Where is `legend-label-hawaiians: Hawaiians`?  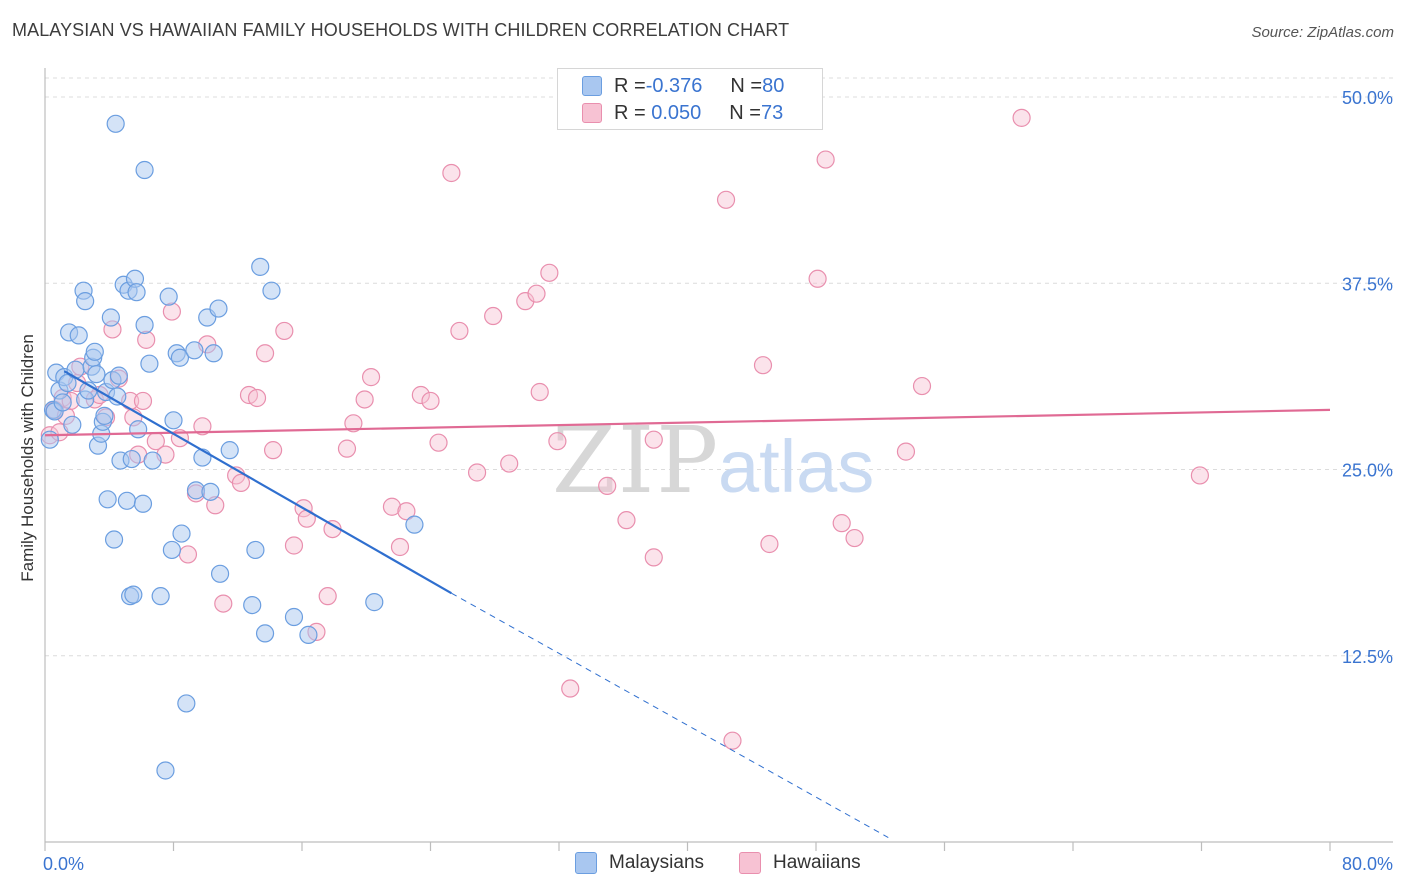
legend-label-hawaiians: Hawaiians is located at coordinates (817, 862).